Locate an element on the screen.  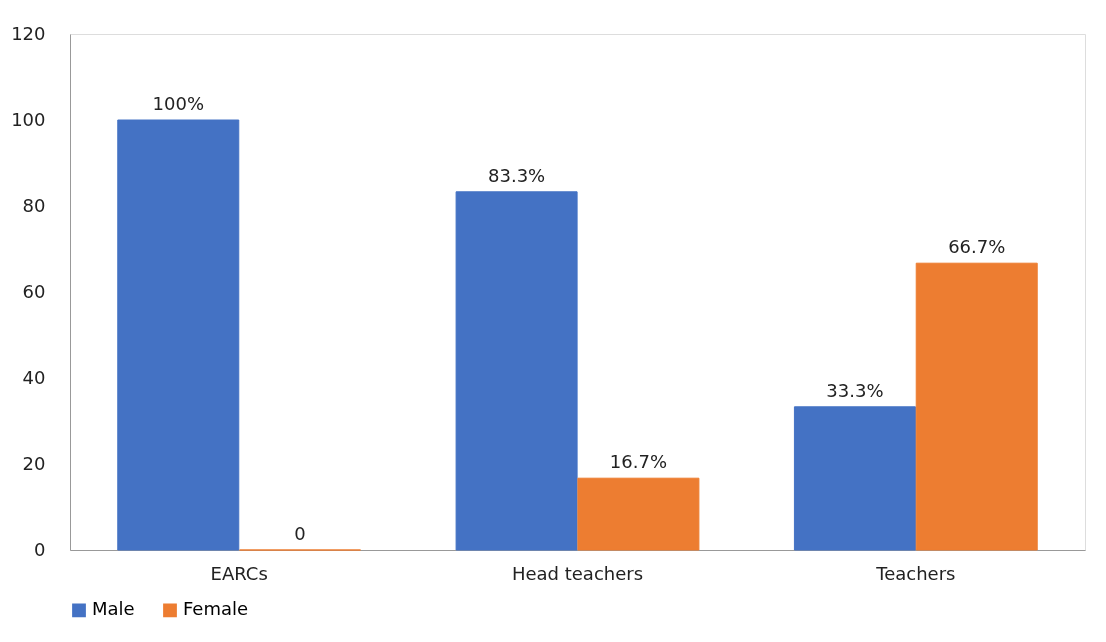
data-label: 16.7% is located at coordinates (638, 462).